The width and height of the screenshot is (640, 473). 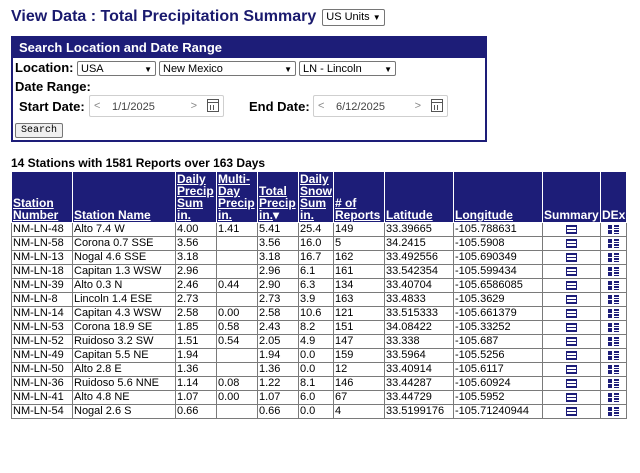 I want to click on cell-station-name: Ruidoso 5.6 NNE, so click(x=124, y=383).